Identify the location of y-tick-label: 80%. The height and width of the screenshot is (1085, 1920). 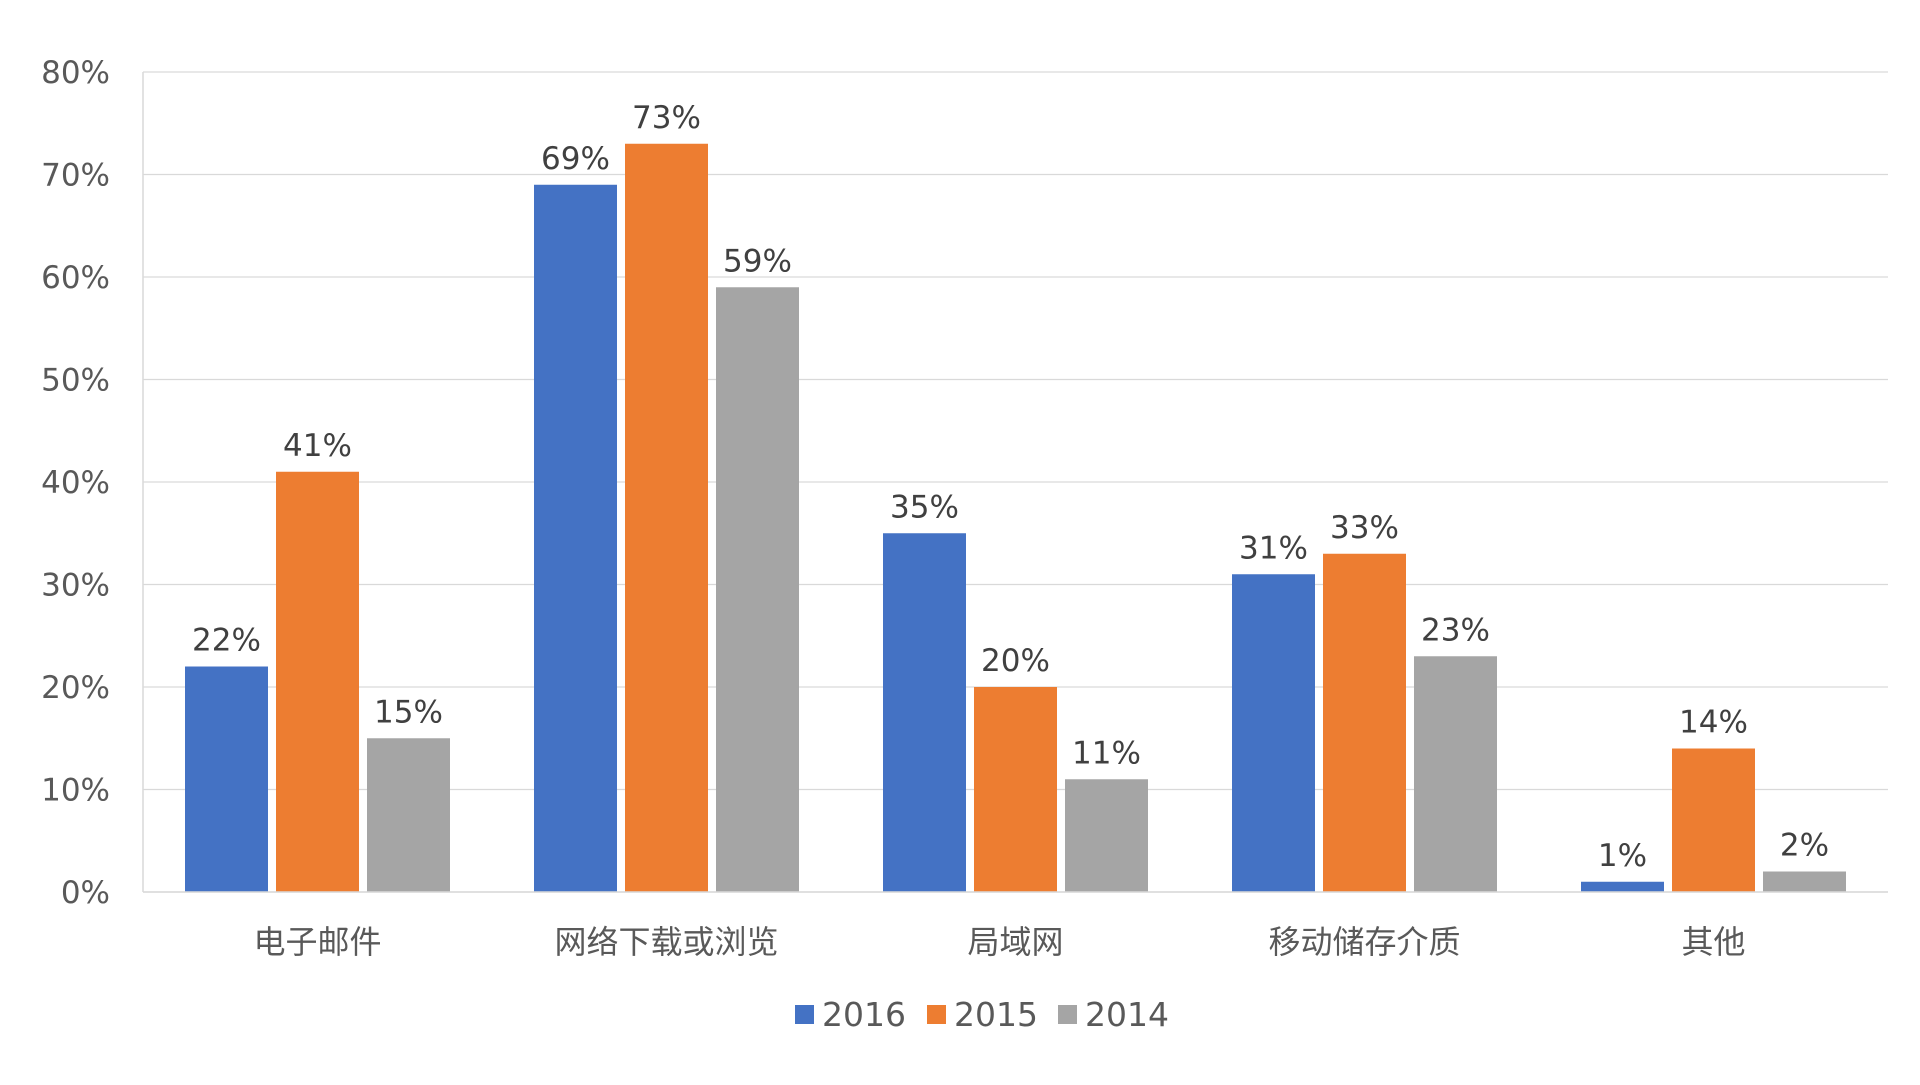
(75, 73).